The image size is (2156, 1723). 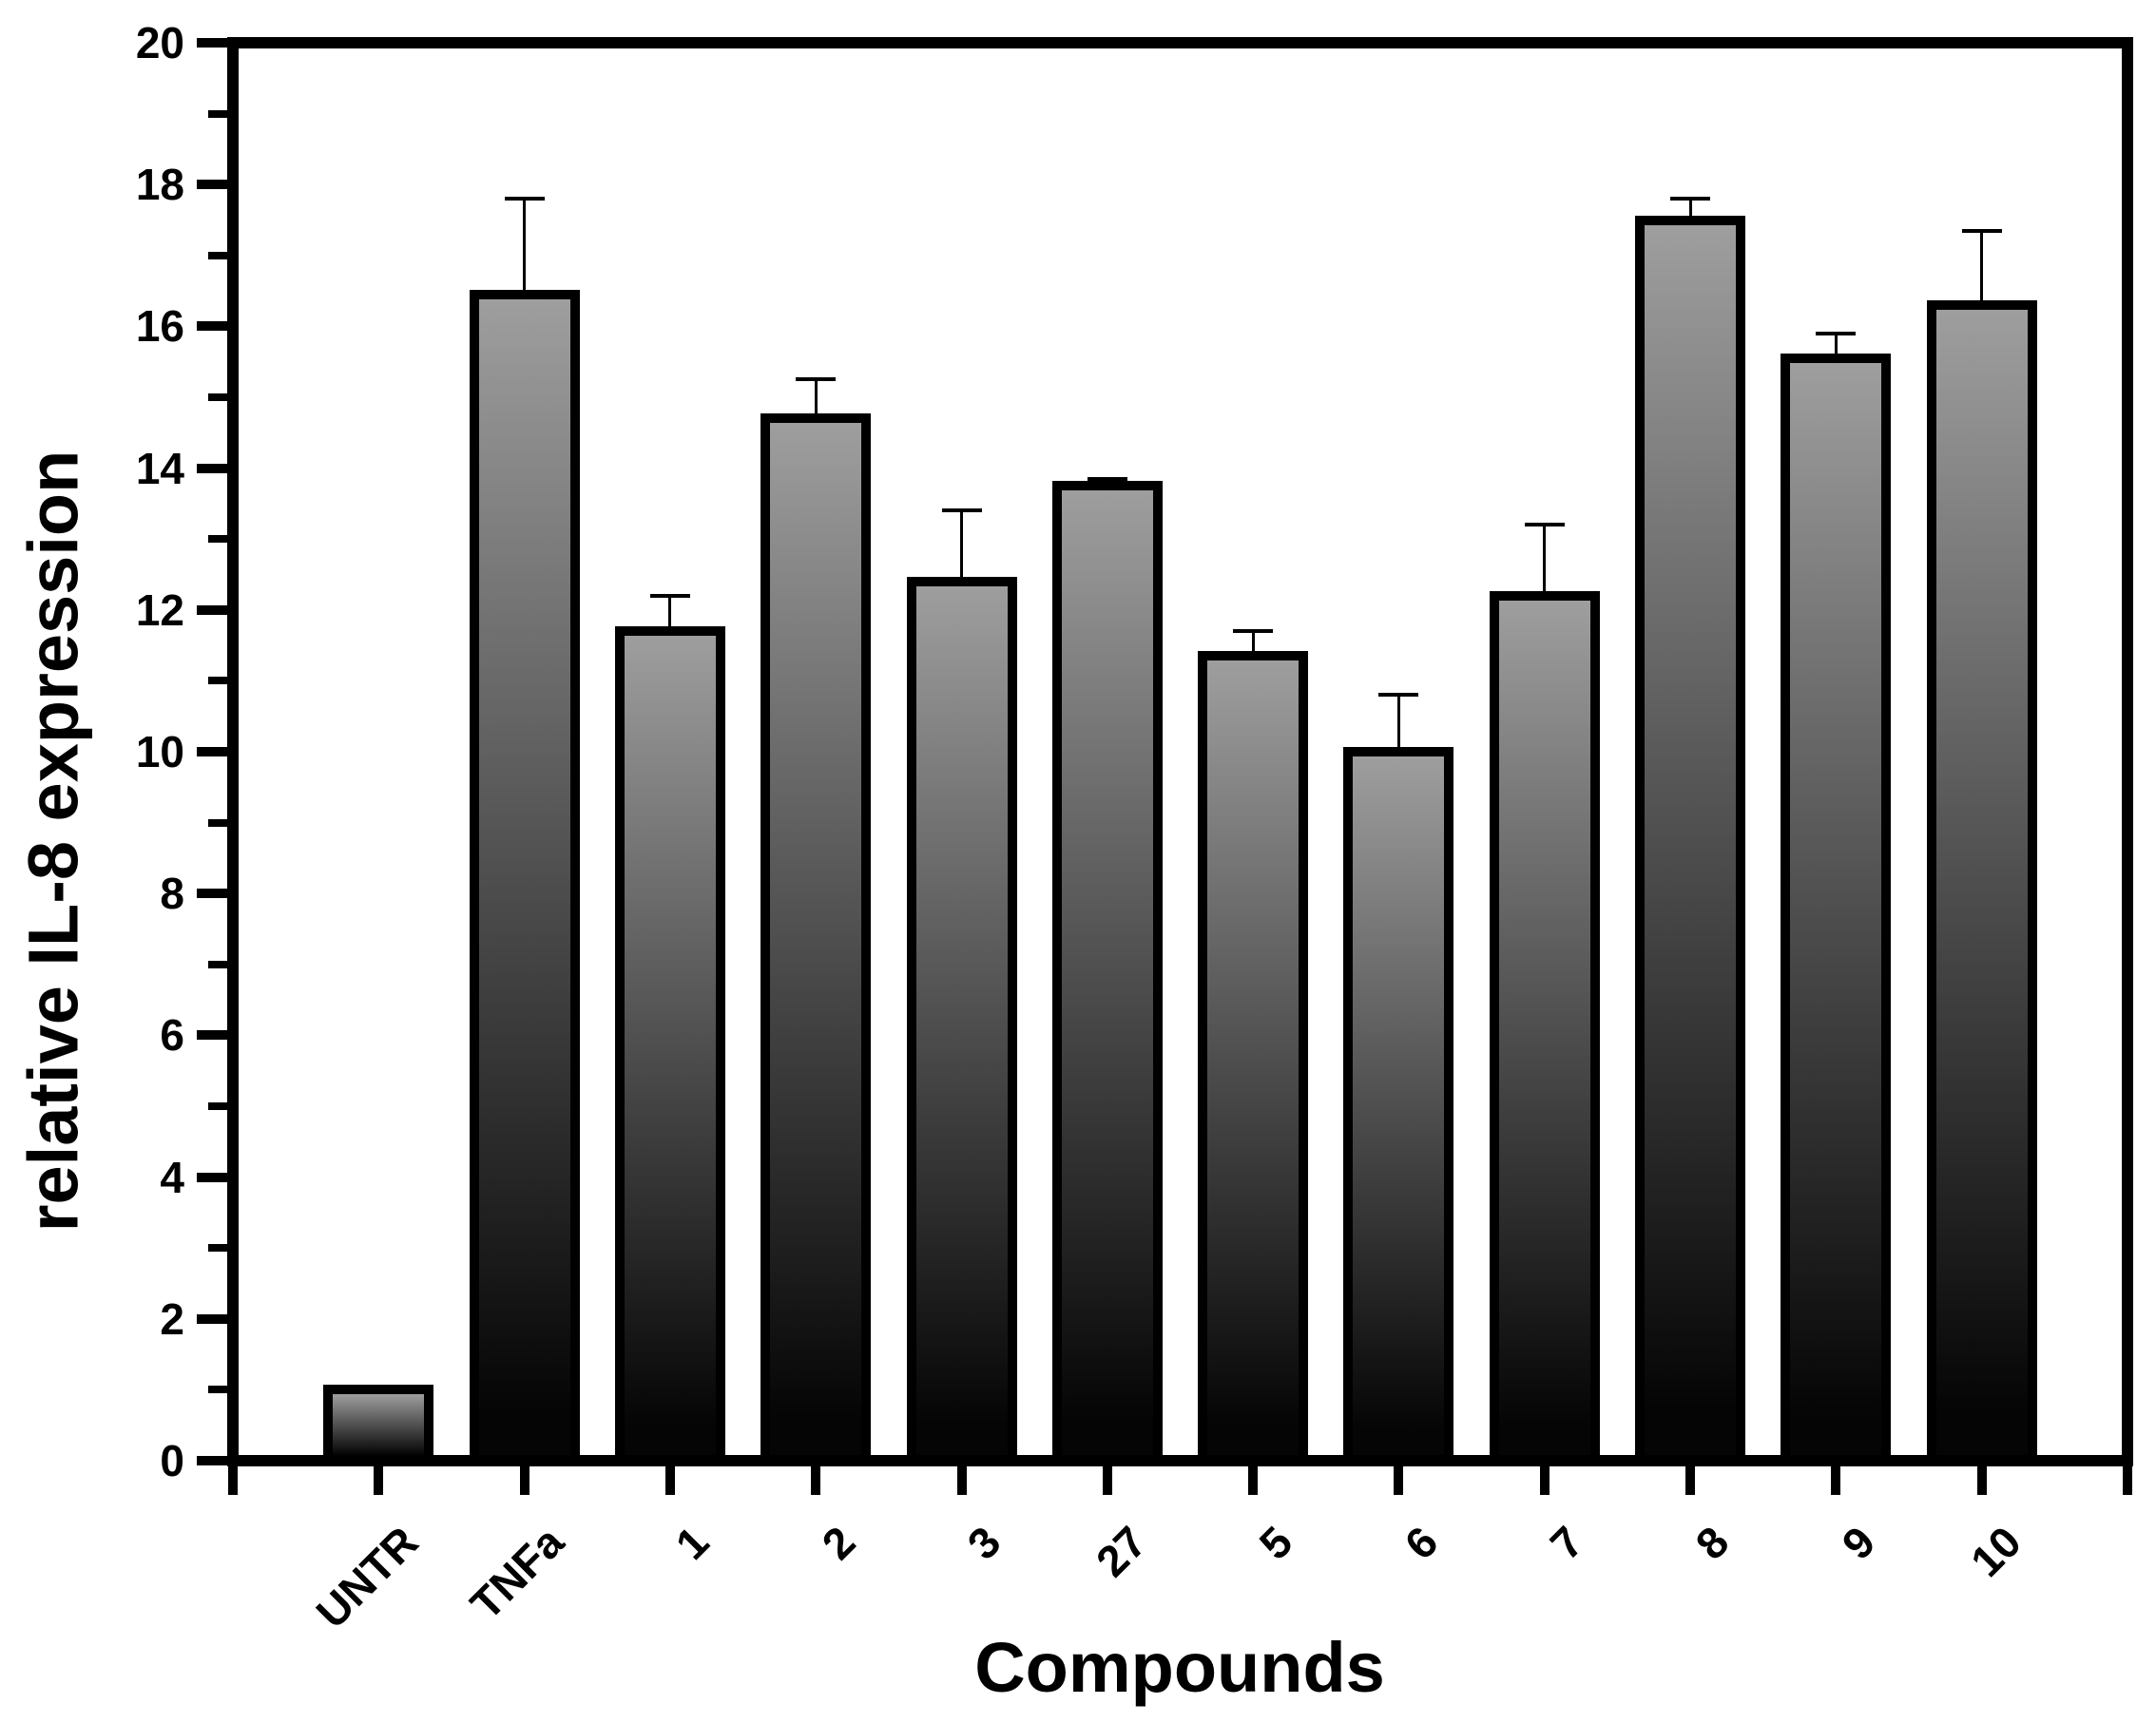 What do you see at coordinates (159, 42) in the screenshot?
I see `y-tick-label-20: 20` at bounding box center [159, 42].